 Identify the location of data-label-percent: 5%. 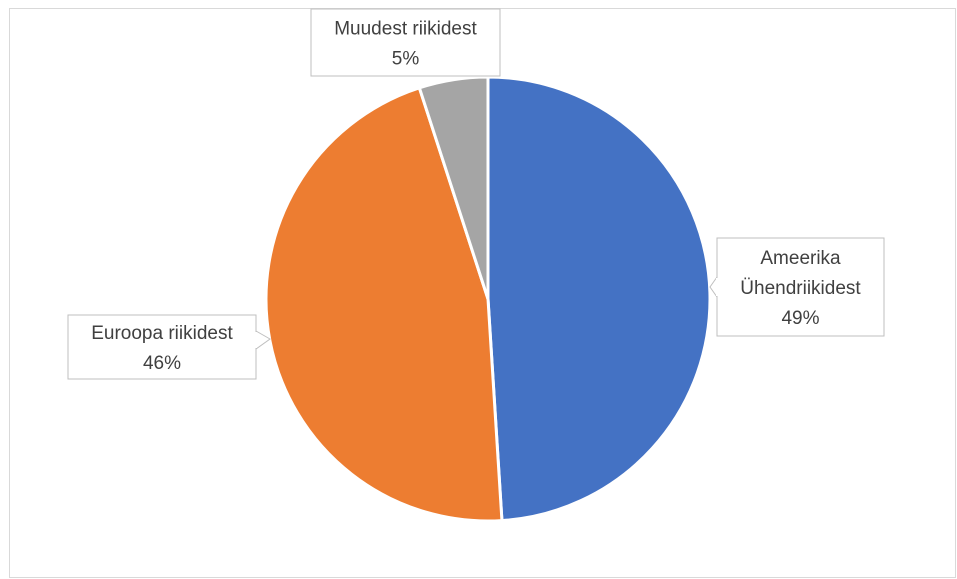
(406, 59).